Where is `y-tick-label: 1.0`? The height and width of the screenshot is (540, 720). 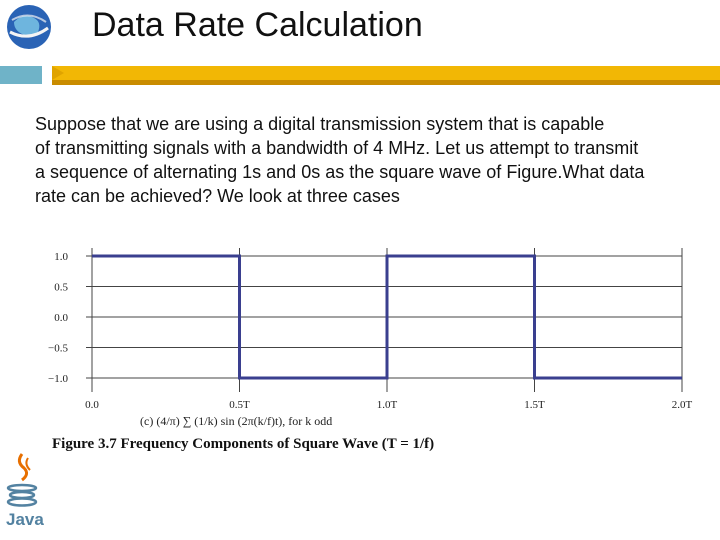
y-tick-label: 1.0 is located at coordinates (61, 257).